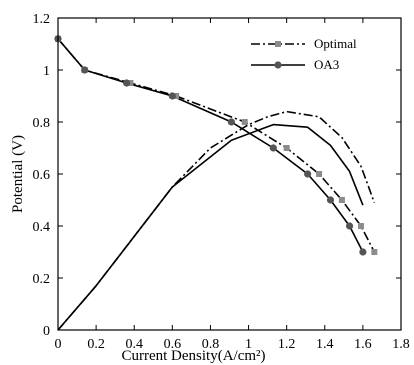 The width and height of the screenshot is (414, 365). Describe the element at coordinates (278, 44) in the screenshot. I see `legend-optimal-marker` at that location.